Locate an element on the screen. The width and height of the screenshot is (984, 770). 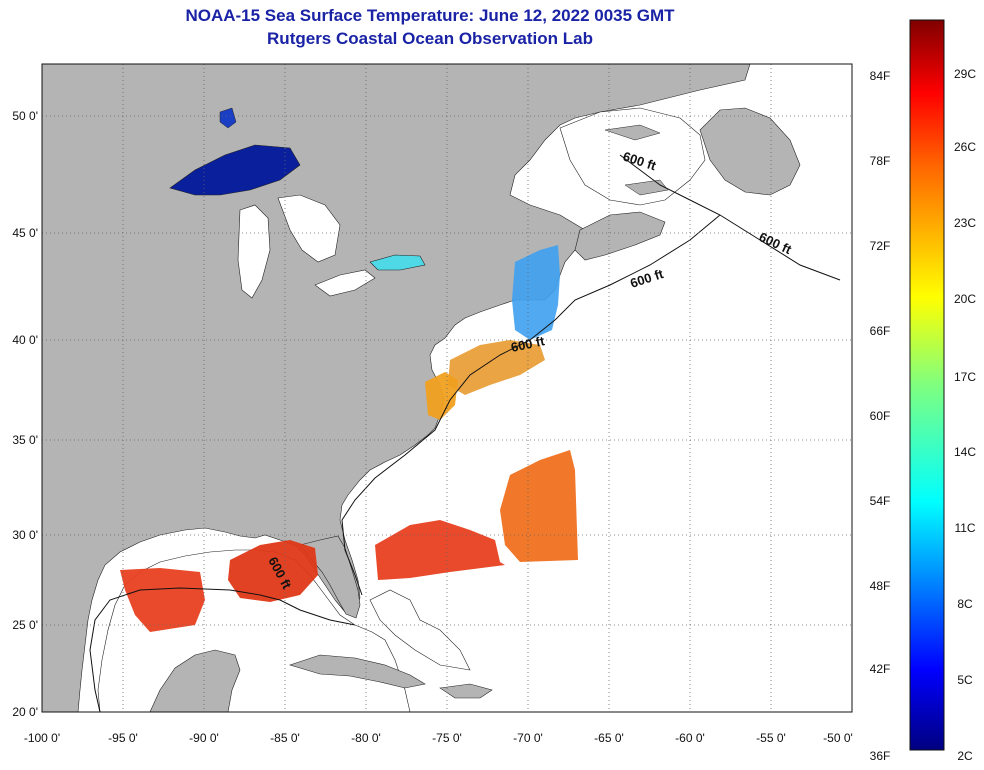
colorbar-c-label: 14C is located at coordinates (965, 452).